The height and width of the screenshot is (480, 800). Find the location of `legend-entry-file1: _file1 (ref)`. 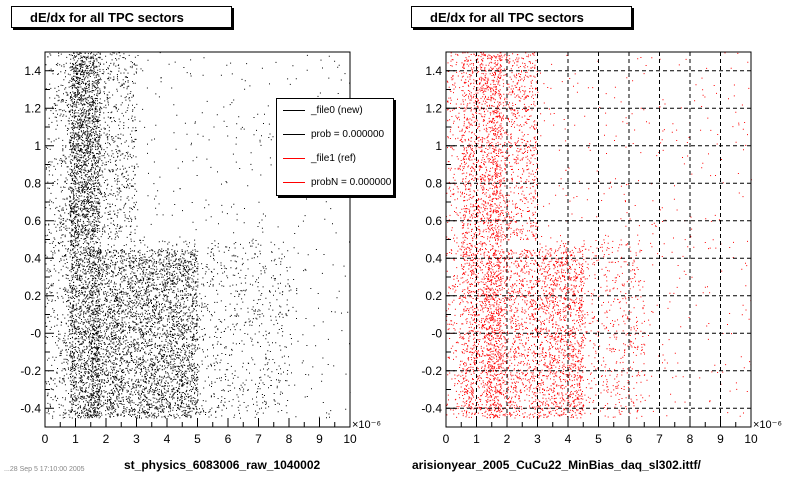

legend-entry-file1: _file1 (ref) is located at coordinates (335, 159).